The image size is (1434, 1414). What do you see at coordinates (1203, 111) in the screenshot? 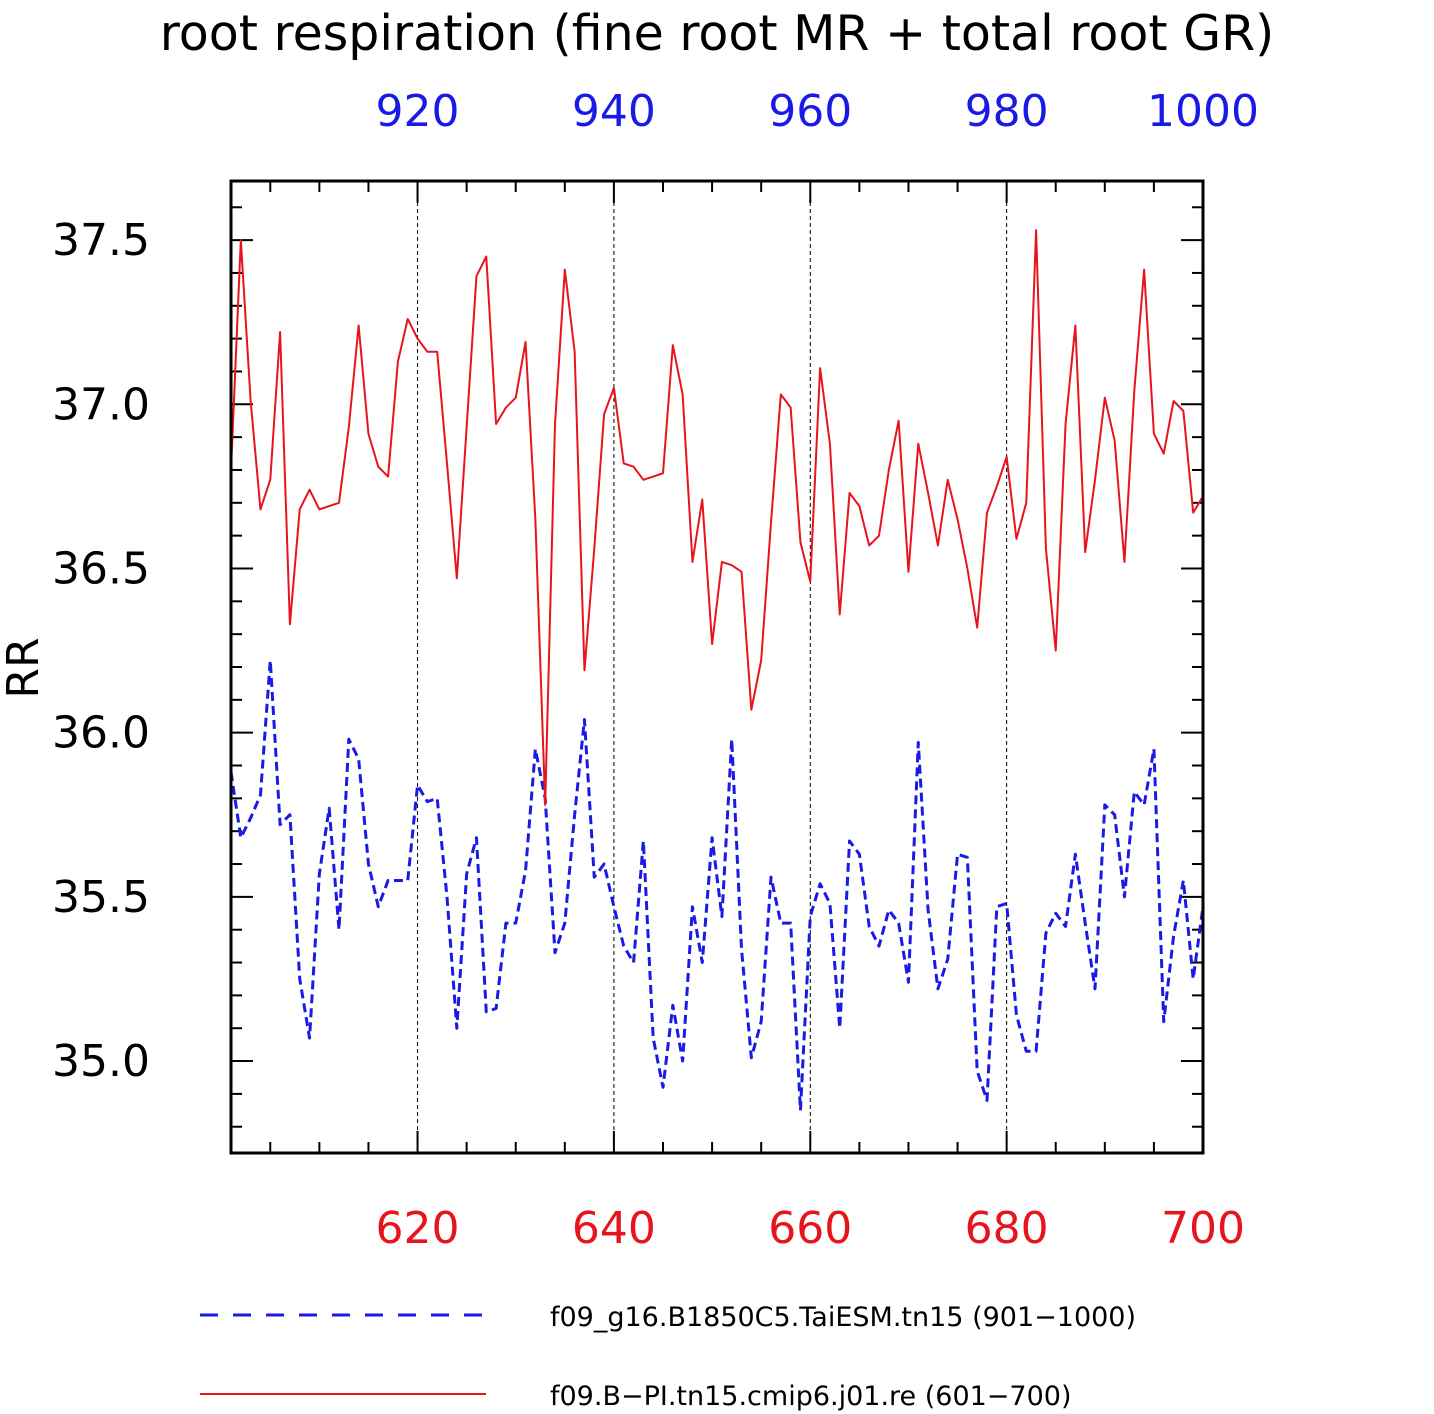
I see `x-top-tick-label: 1000` at bounding box center [1203, 111].